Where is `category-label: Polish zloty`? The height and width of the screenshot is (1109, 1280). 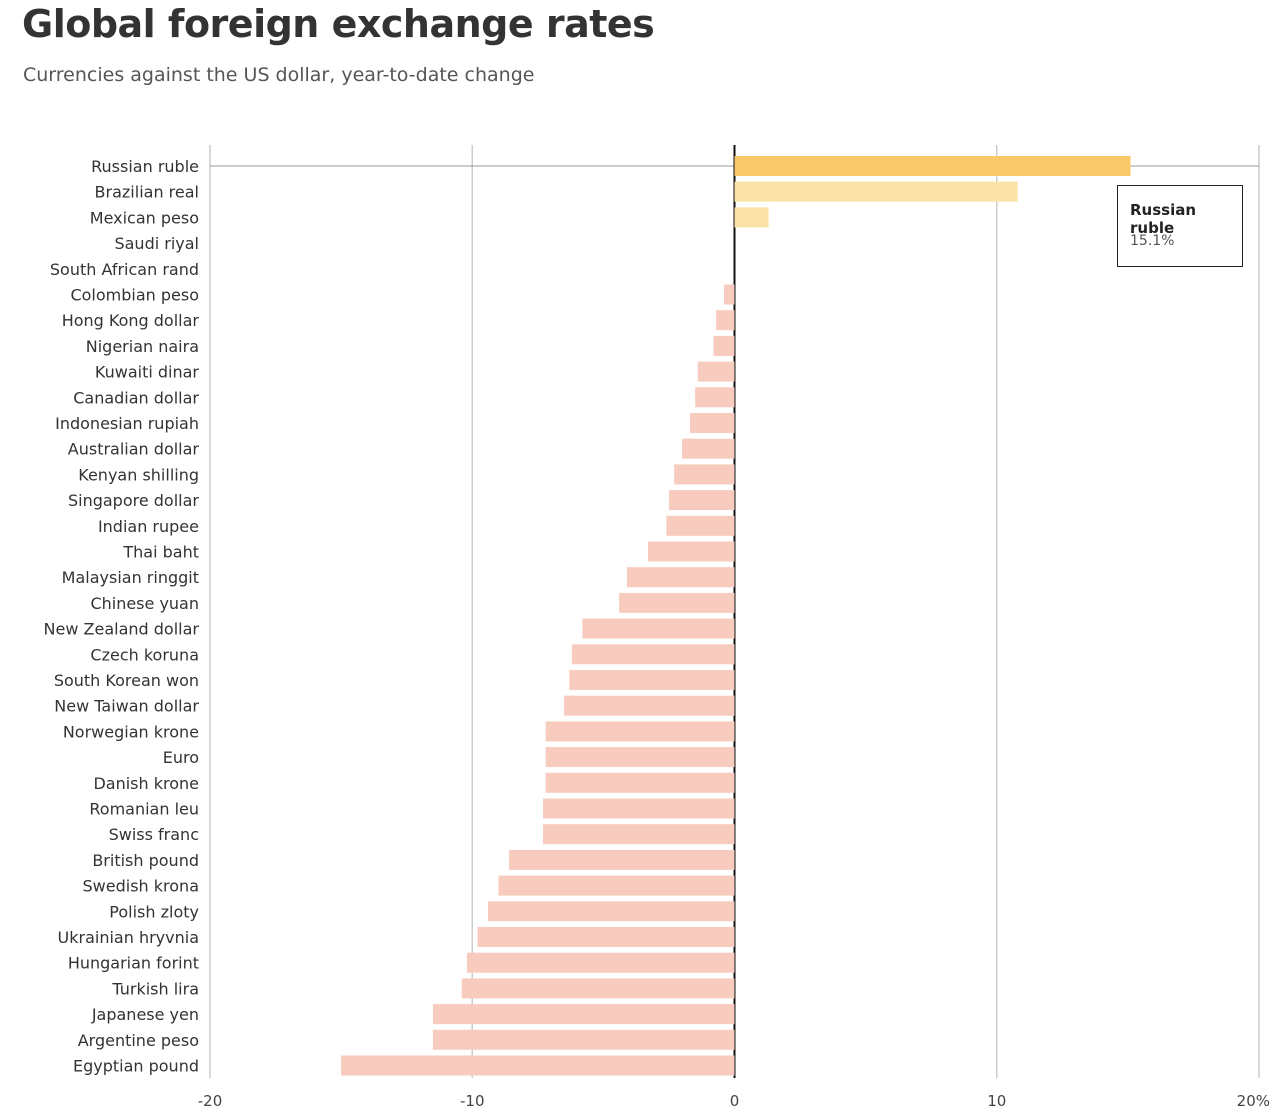
category-label: Polish zloty is located at coordinates (154, 911).